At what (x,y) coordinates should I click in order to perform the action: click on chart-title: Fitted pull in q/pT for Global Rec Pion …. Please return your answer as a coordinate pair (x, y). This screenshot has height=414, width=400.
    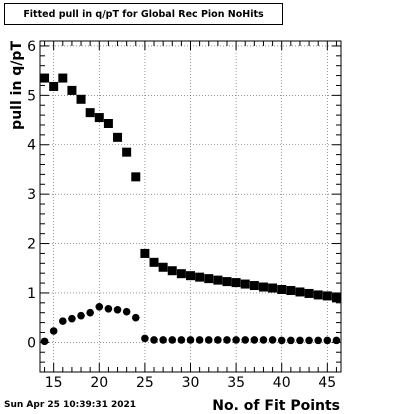
    Looking at the image, I should click on (143, 14).